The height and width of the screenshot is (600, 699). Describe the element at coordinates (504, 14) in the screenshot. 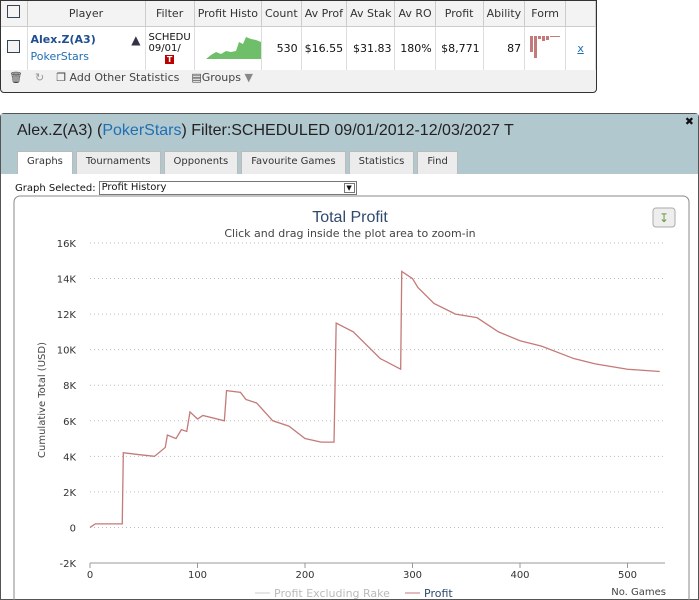

I see `col-ability: Ability` at that location.